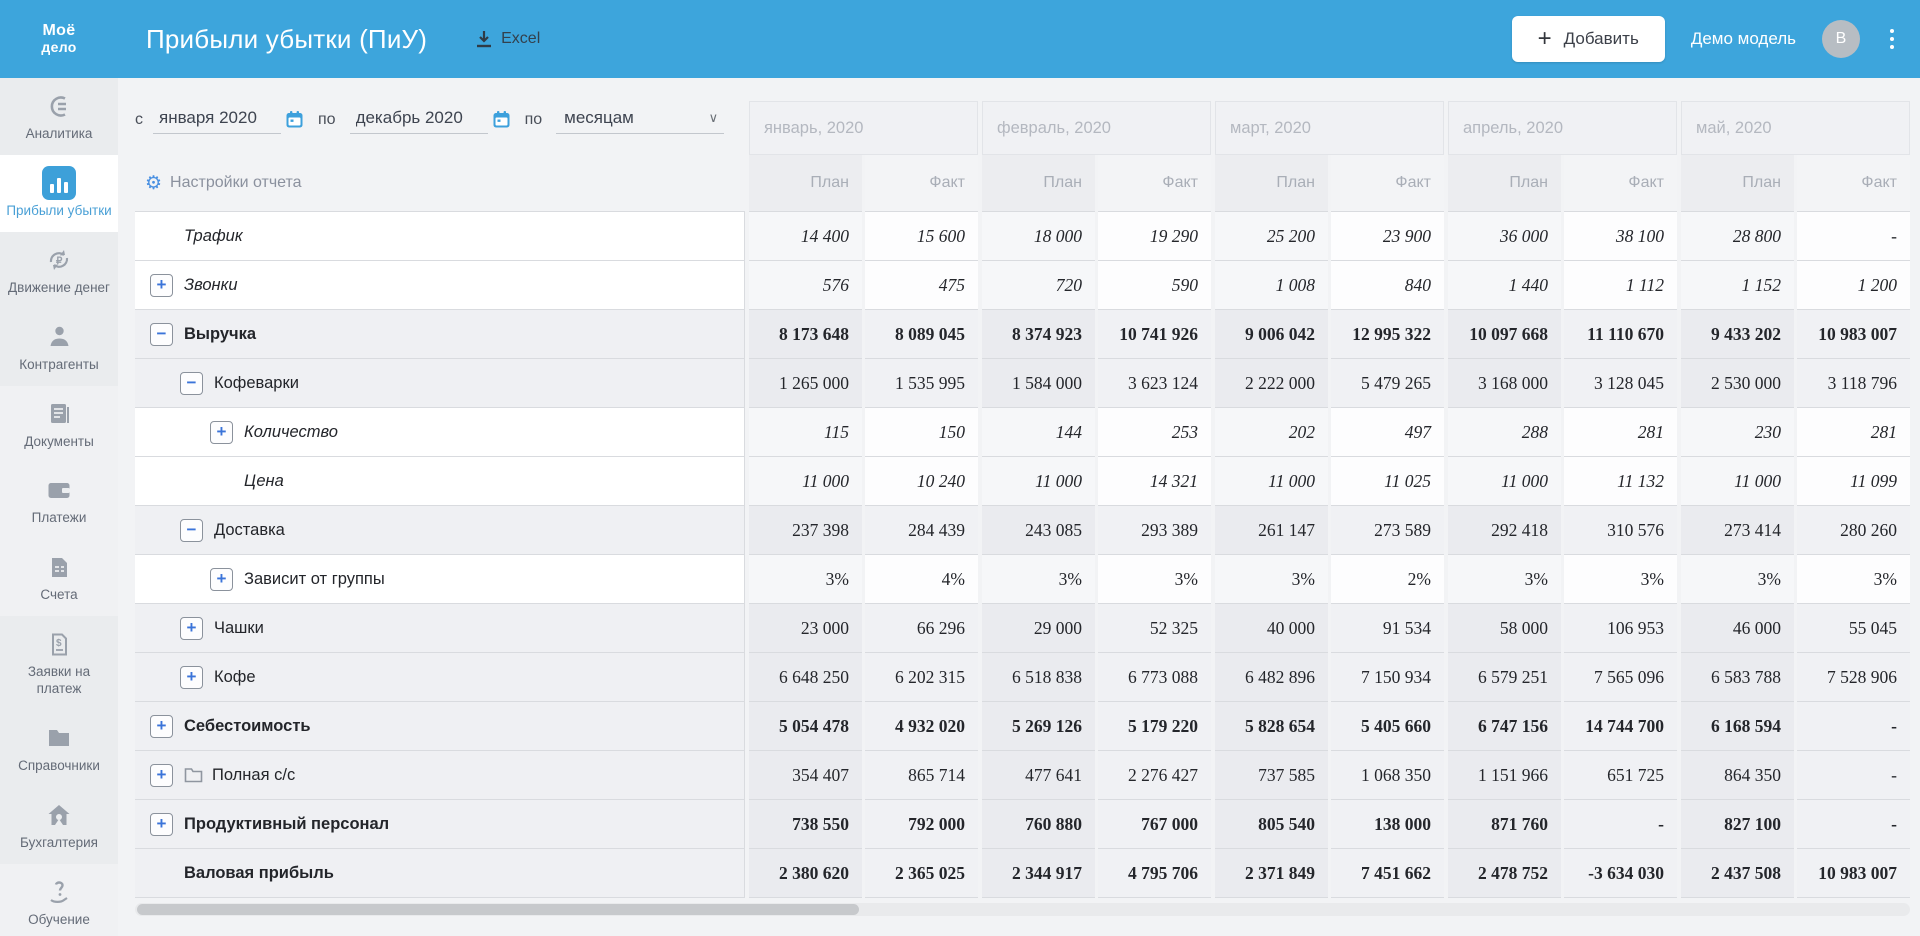  What do you see at coordinates (1387, 873) in the screenshot?
I see `value-cell-fact-month-3: 7 451 662` at bounding box center [1387, 873].